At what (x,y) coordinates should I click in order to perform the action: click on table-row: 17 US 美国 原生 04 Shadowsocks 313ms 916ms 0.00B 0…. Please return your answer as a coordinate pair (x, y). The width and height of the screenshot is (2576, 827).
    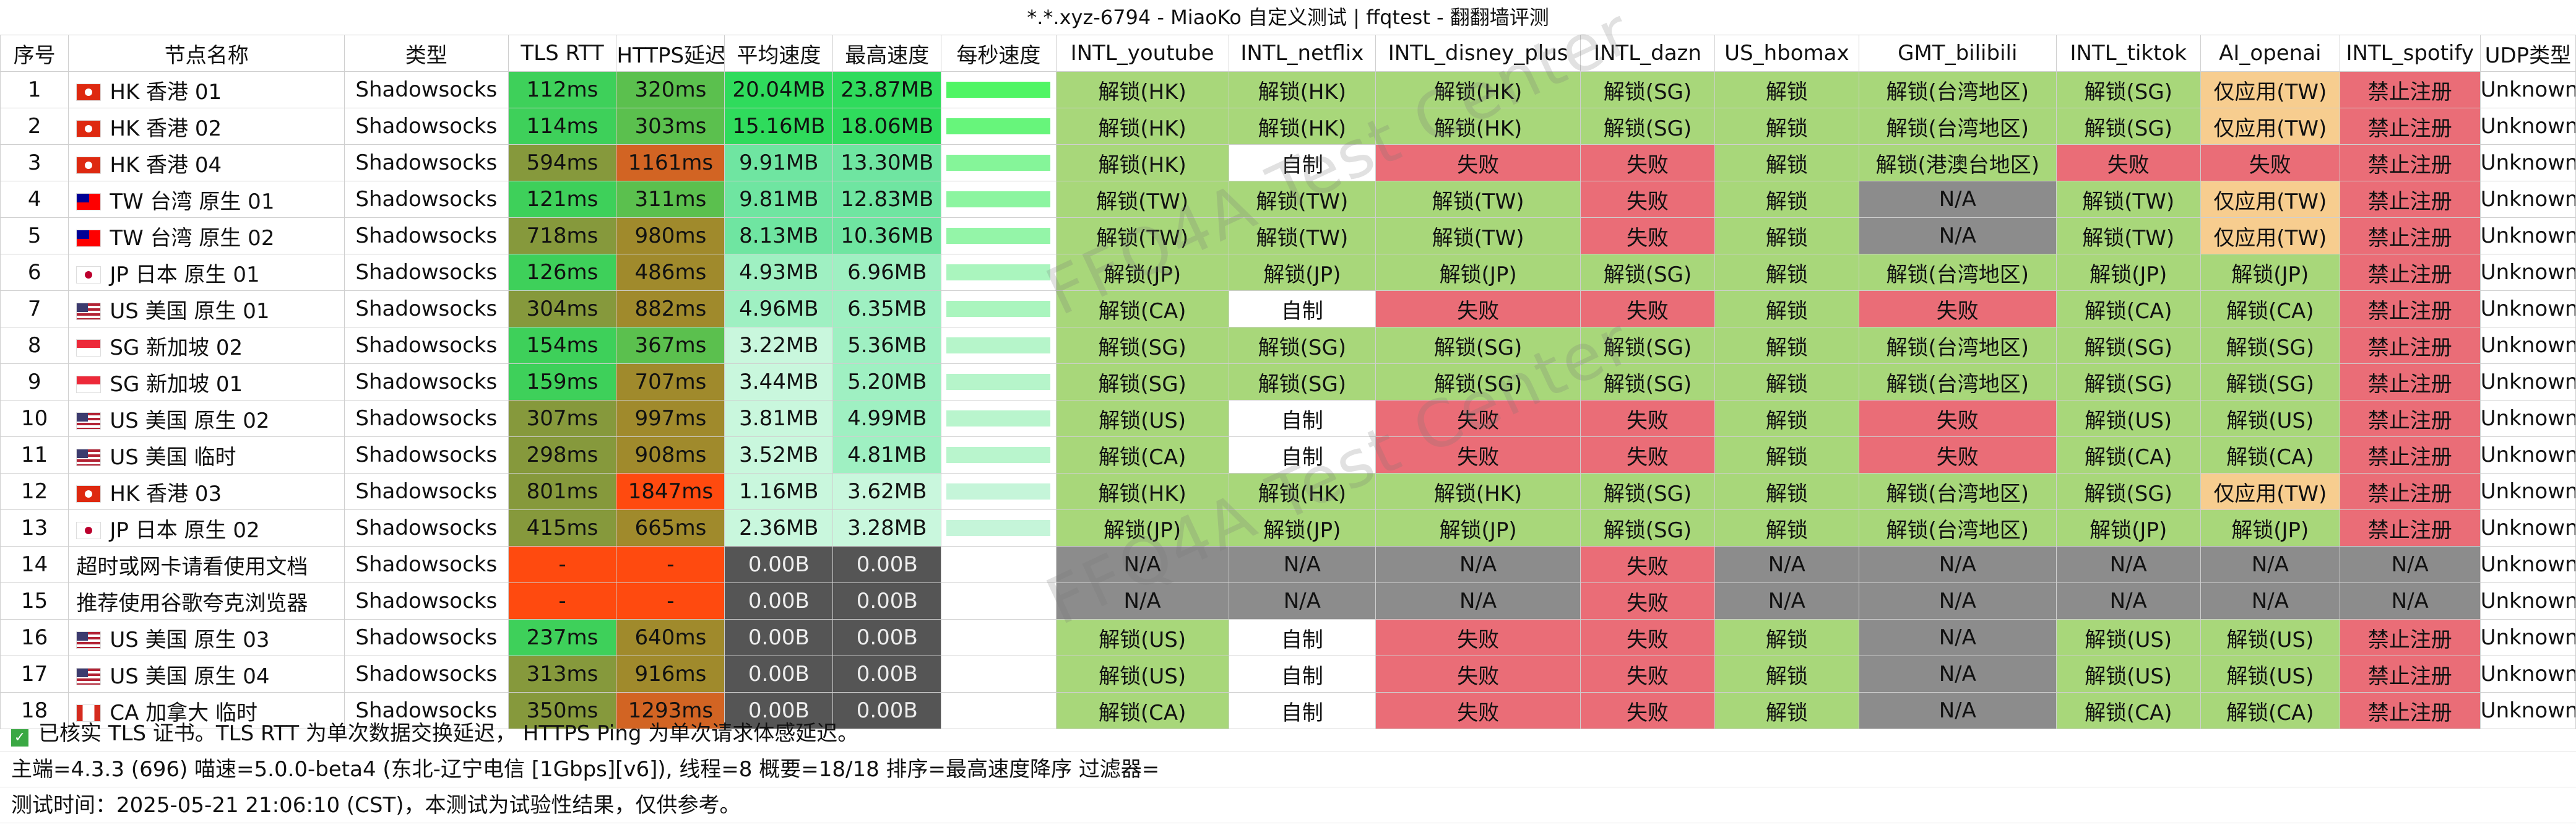
    Looking at the image, I should click on (1288, 674).